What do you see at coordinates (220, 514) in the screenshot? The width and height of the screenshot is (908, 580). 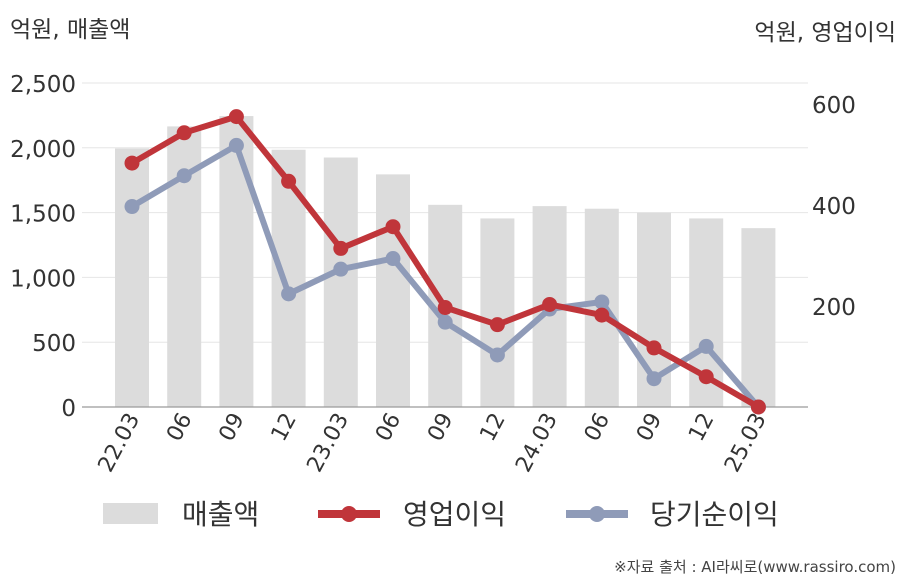 I see `legend-label-revenue: 매출액` at bounding box center [220, 514].